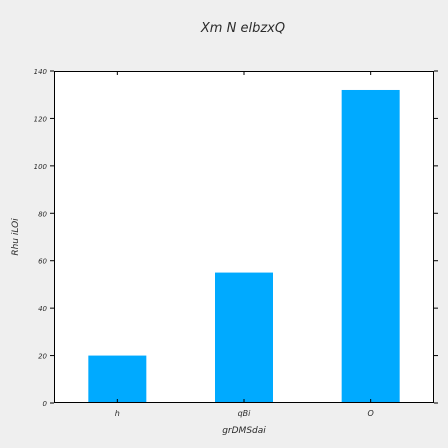 The width and height of the screenshot is (448, 448). I want to click on y-tick-label: 0, so click(45, 404).